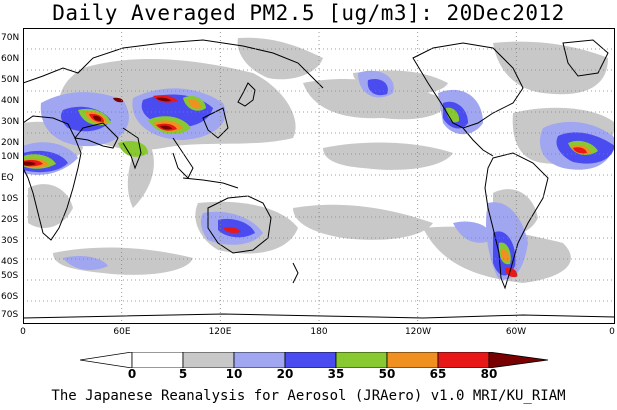 The image size is (617, 410). Describe the element at coordinates (10, 262) in the screenshot. I see `lat-label-40s: 40S` at that location.